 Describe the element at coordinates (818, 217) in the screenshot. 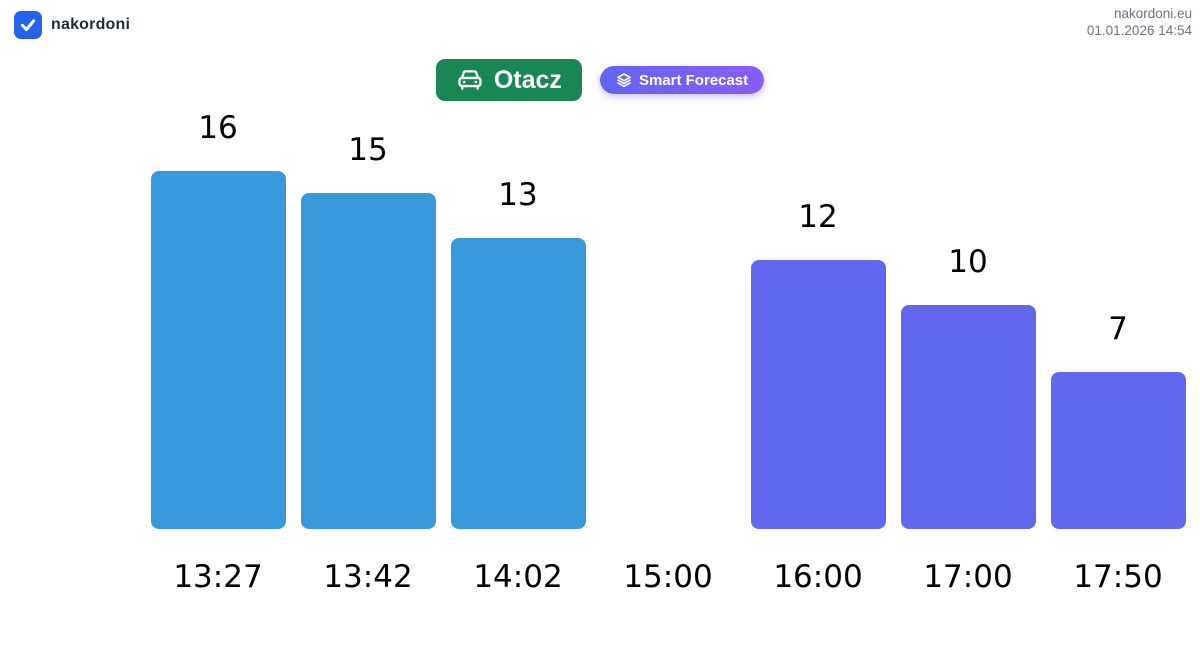

I see `bar-value-label: 12` at that location.